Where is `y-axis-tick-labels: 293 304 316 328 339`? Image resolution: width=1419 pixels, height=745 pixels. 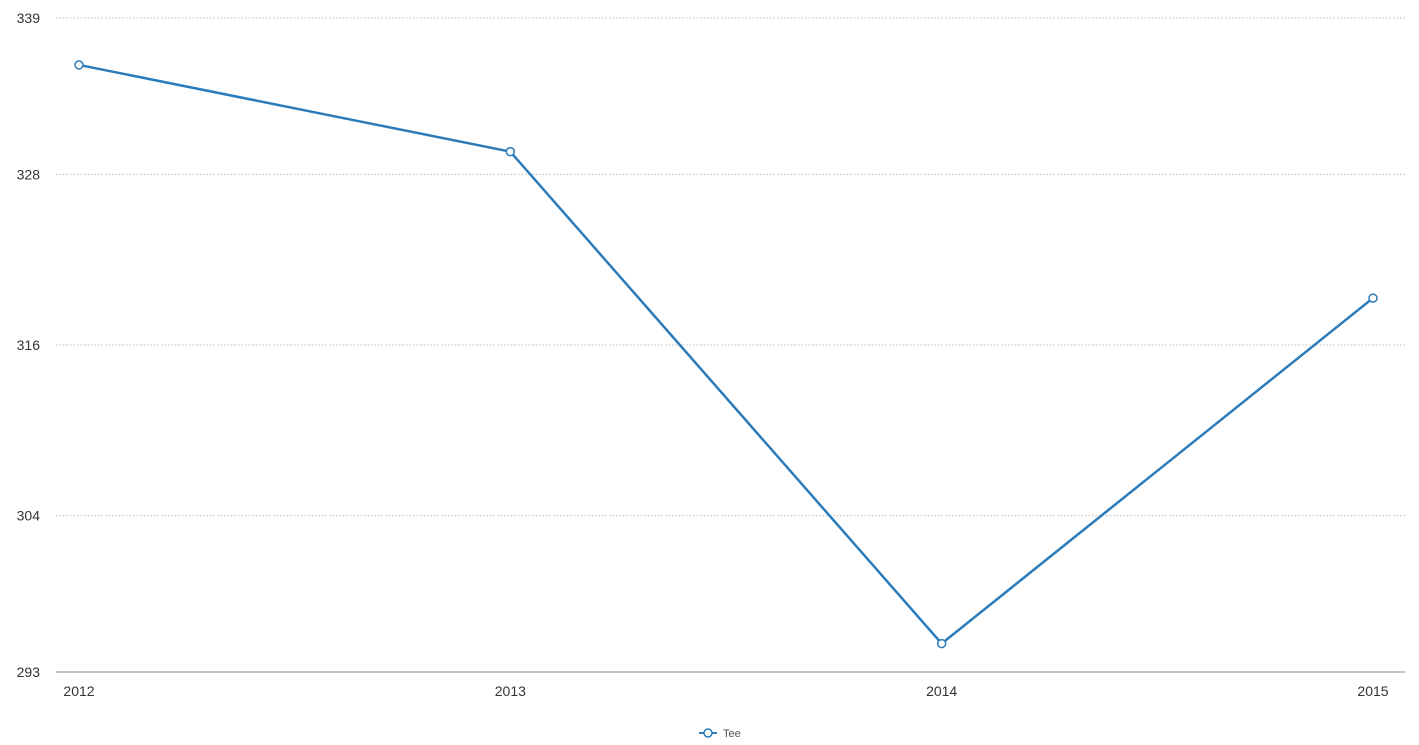
y-axis-tick-labels: 293 304 316 328 339 is located at coordinates (29, 345).